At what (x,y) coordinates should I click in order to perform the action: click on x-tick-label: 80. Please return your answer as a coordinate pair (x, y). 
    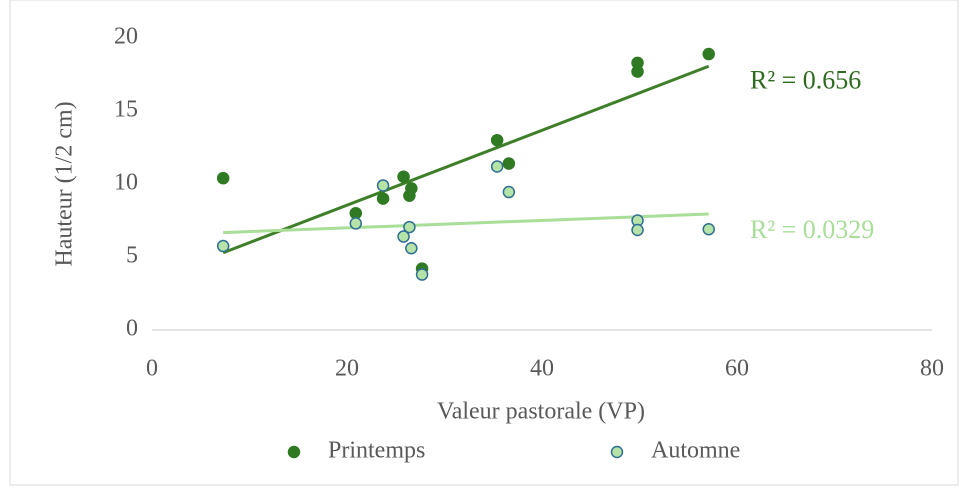
    Looking at the image, I should click on (932, 369).